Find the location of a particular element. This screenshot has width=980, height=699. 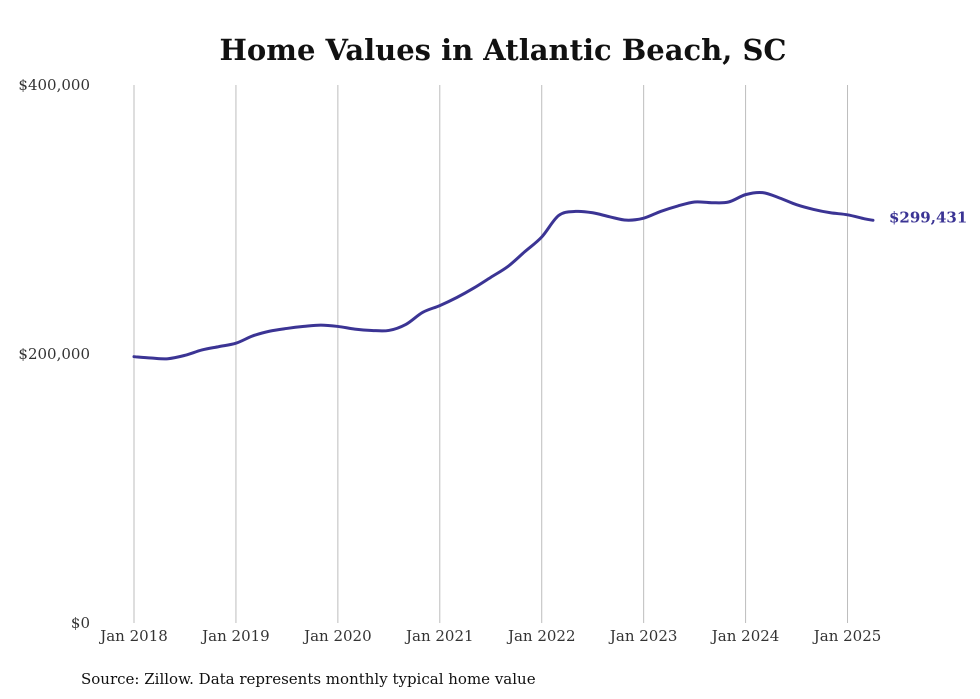

x-tick-label: Jan 2021 is located at coordinates (439, 636).